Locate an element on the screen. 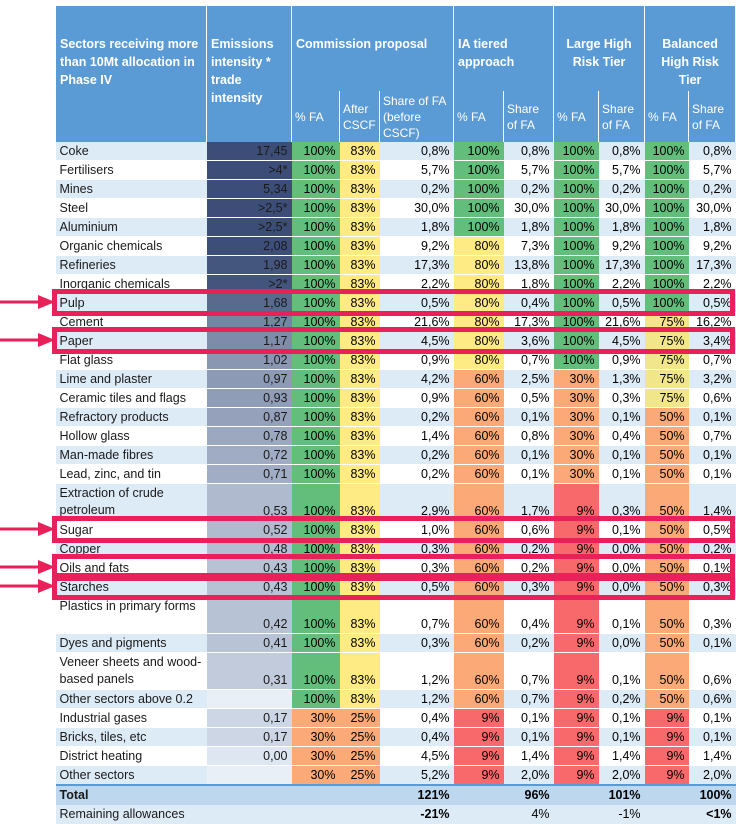 The image size is (736, 824). intensity-cell: 0,87 is located at coordinates (249, 417).